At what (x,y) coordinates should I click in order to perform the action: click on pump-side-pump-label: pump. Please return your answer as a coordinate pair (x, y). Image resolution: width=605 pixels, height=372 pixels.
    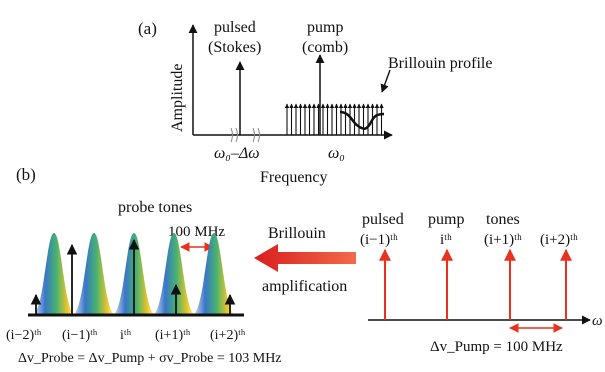
    Looking at the image, I should click on (446, 219).